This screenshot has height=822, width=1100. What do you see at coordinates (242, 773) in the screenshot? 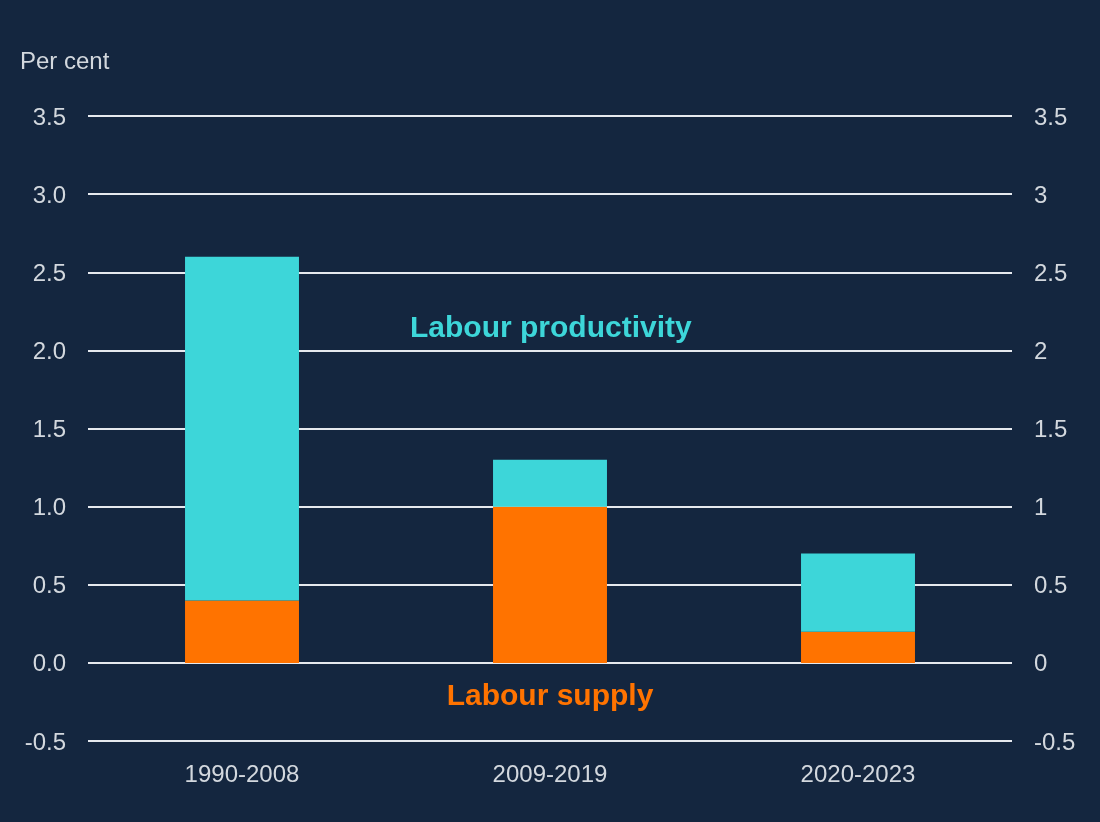
I see `x-tick-label: 1990-2008` at bounding box center [242, 773].